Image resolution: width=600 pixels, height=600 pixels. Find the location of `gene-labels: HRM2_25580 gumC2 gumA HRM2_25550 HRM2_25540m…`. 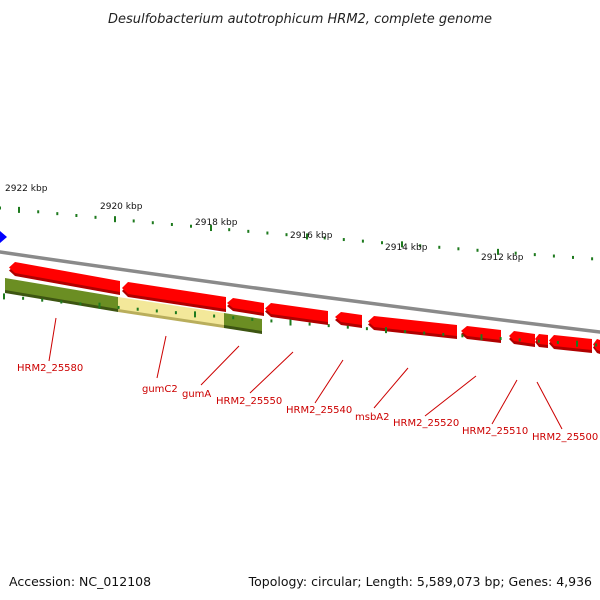

gene-labels: HRM2_25580 gumC2 gumA HRM2_25550 HRM2_25540m… is located at coordinates (307, 403).